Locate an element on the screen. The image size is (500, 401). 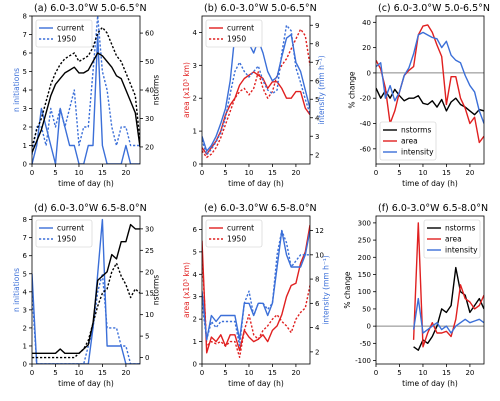
series-line-1950 is located at coordinates (86, 85).